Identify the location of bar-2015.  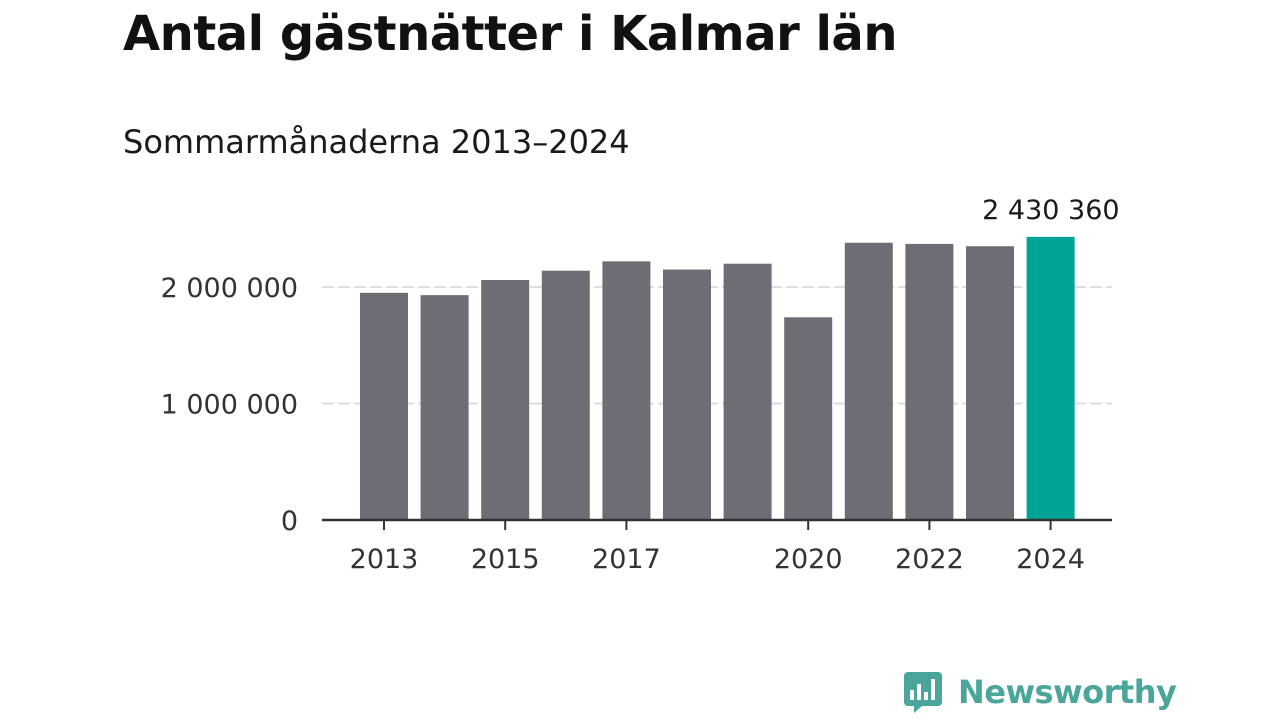
(505, 400).